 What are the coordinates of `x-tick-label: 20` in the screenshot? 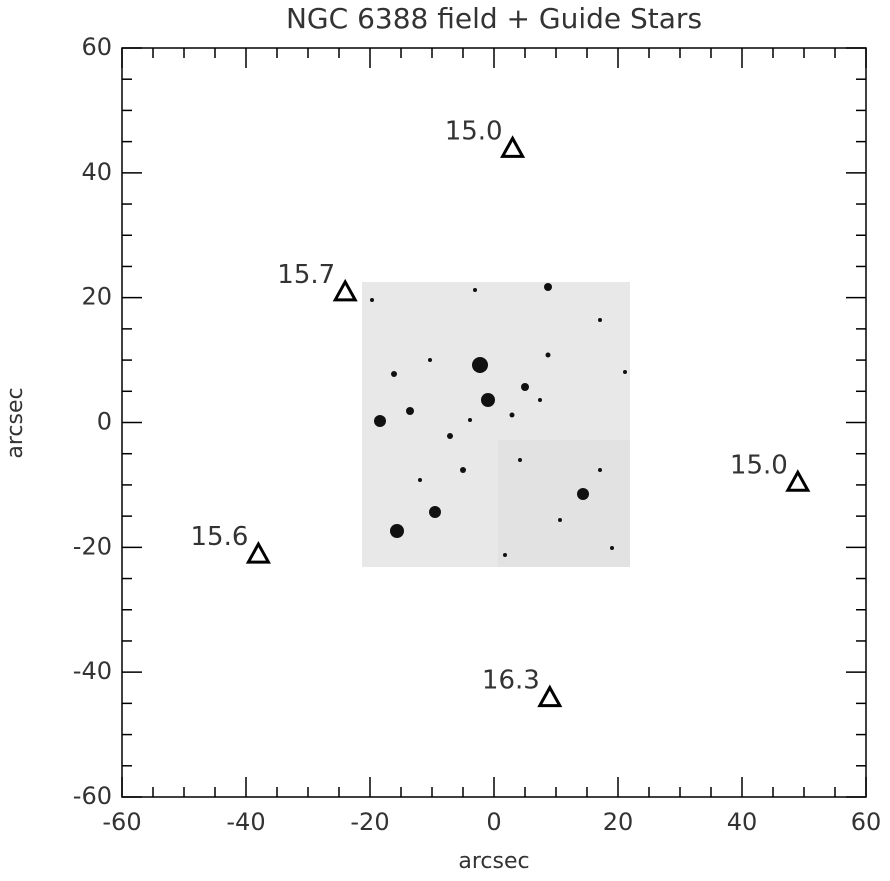 It's located at (618, 822).